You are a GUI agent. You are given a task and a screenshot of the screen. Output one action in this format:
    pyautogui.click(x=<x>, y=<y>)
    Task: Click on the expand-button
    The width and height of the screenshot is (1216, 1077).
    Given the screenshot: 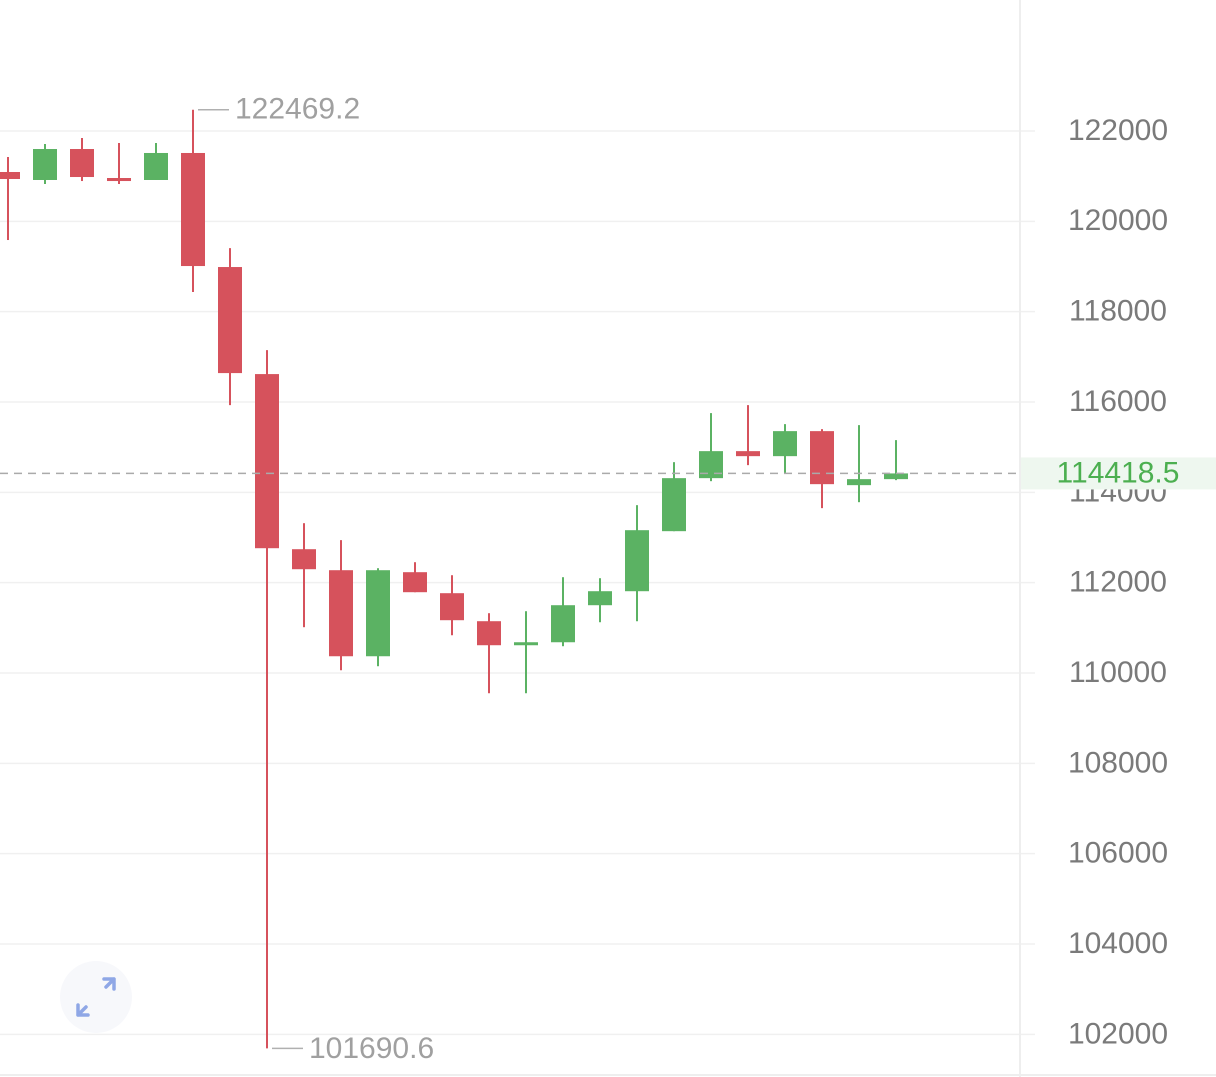 What is the action you would take?
    pyautogui.click(x=96, y=997)
    